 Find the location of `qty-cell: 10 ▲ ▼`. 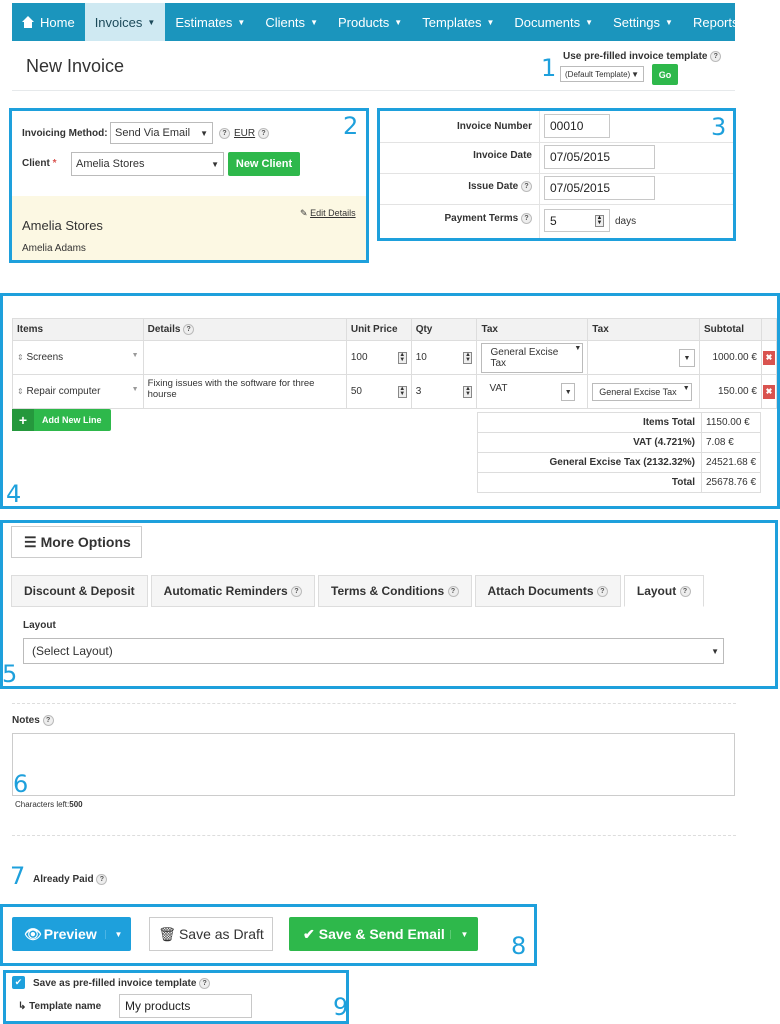

qty-cell: 10 ▲ ▼ is located at coordinates (444, 357).